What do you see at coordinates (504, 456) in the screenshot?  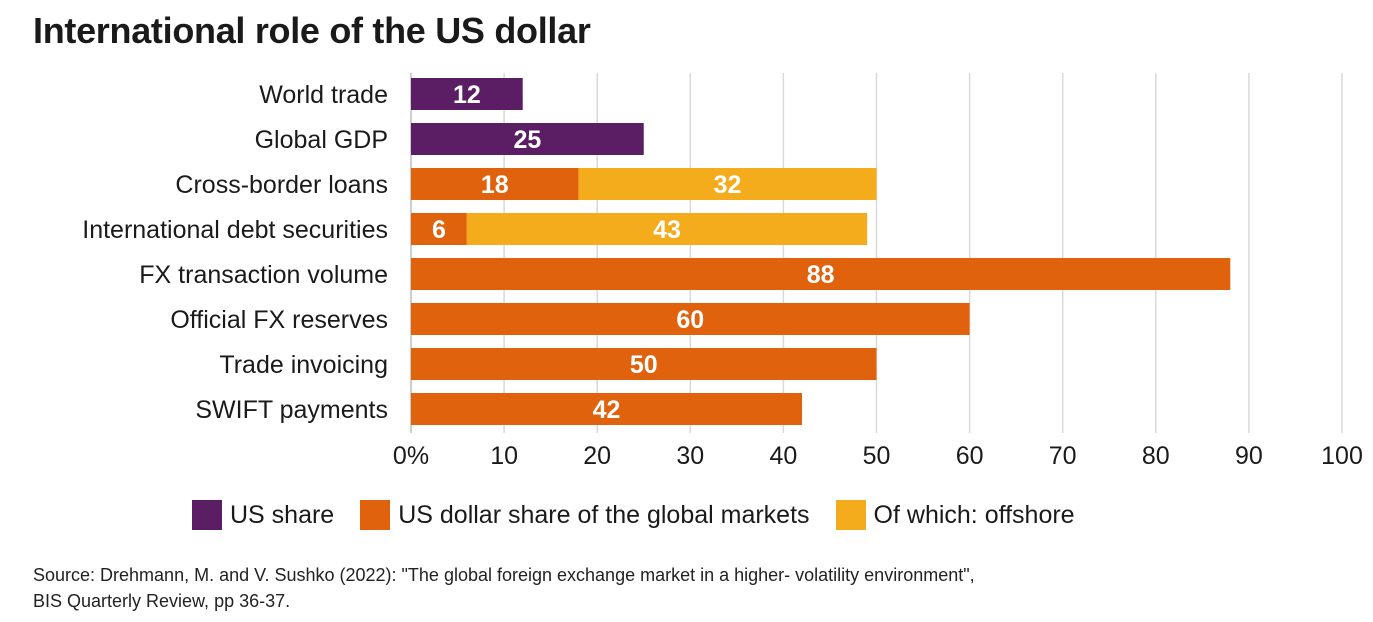 I see `x-tick-label: 10` at bounding box center [504, 456].